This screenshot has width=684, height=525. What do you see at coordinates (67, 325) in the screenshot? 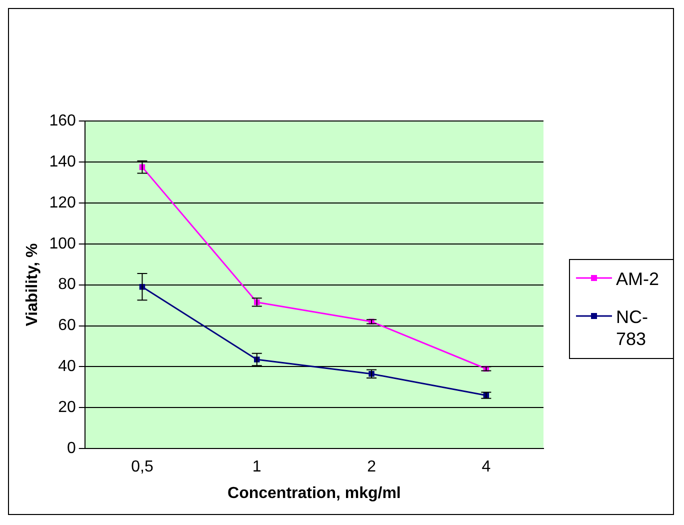
I see `y-tick-label: 60` at bounding box center [67, 325].